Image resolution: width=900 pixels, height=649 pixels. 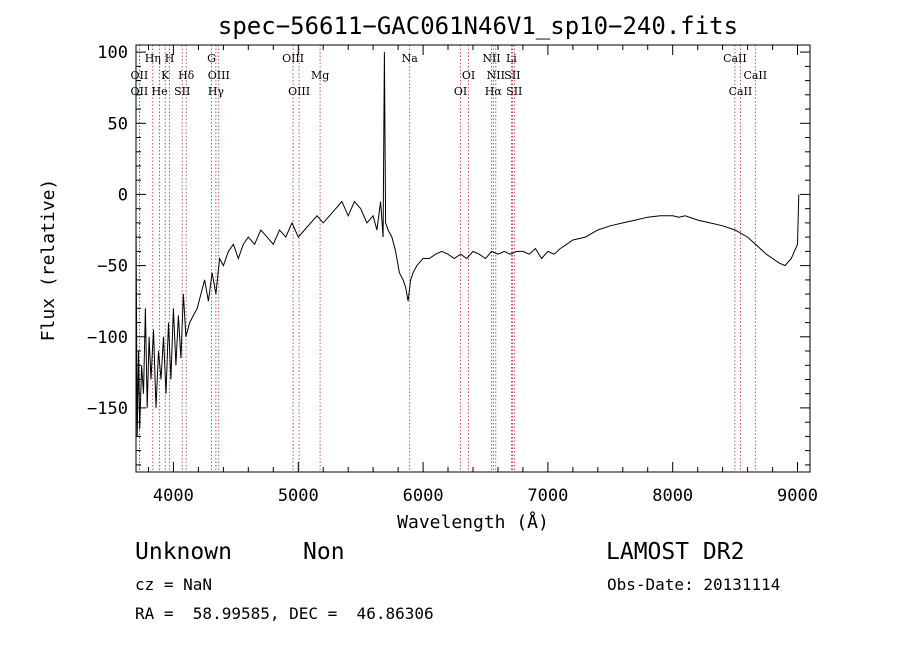 What do you see at coordinates (165, 75) in the screenshot?
I see `line-label-4: K` at bounding box center [165, 75].